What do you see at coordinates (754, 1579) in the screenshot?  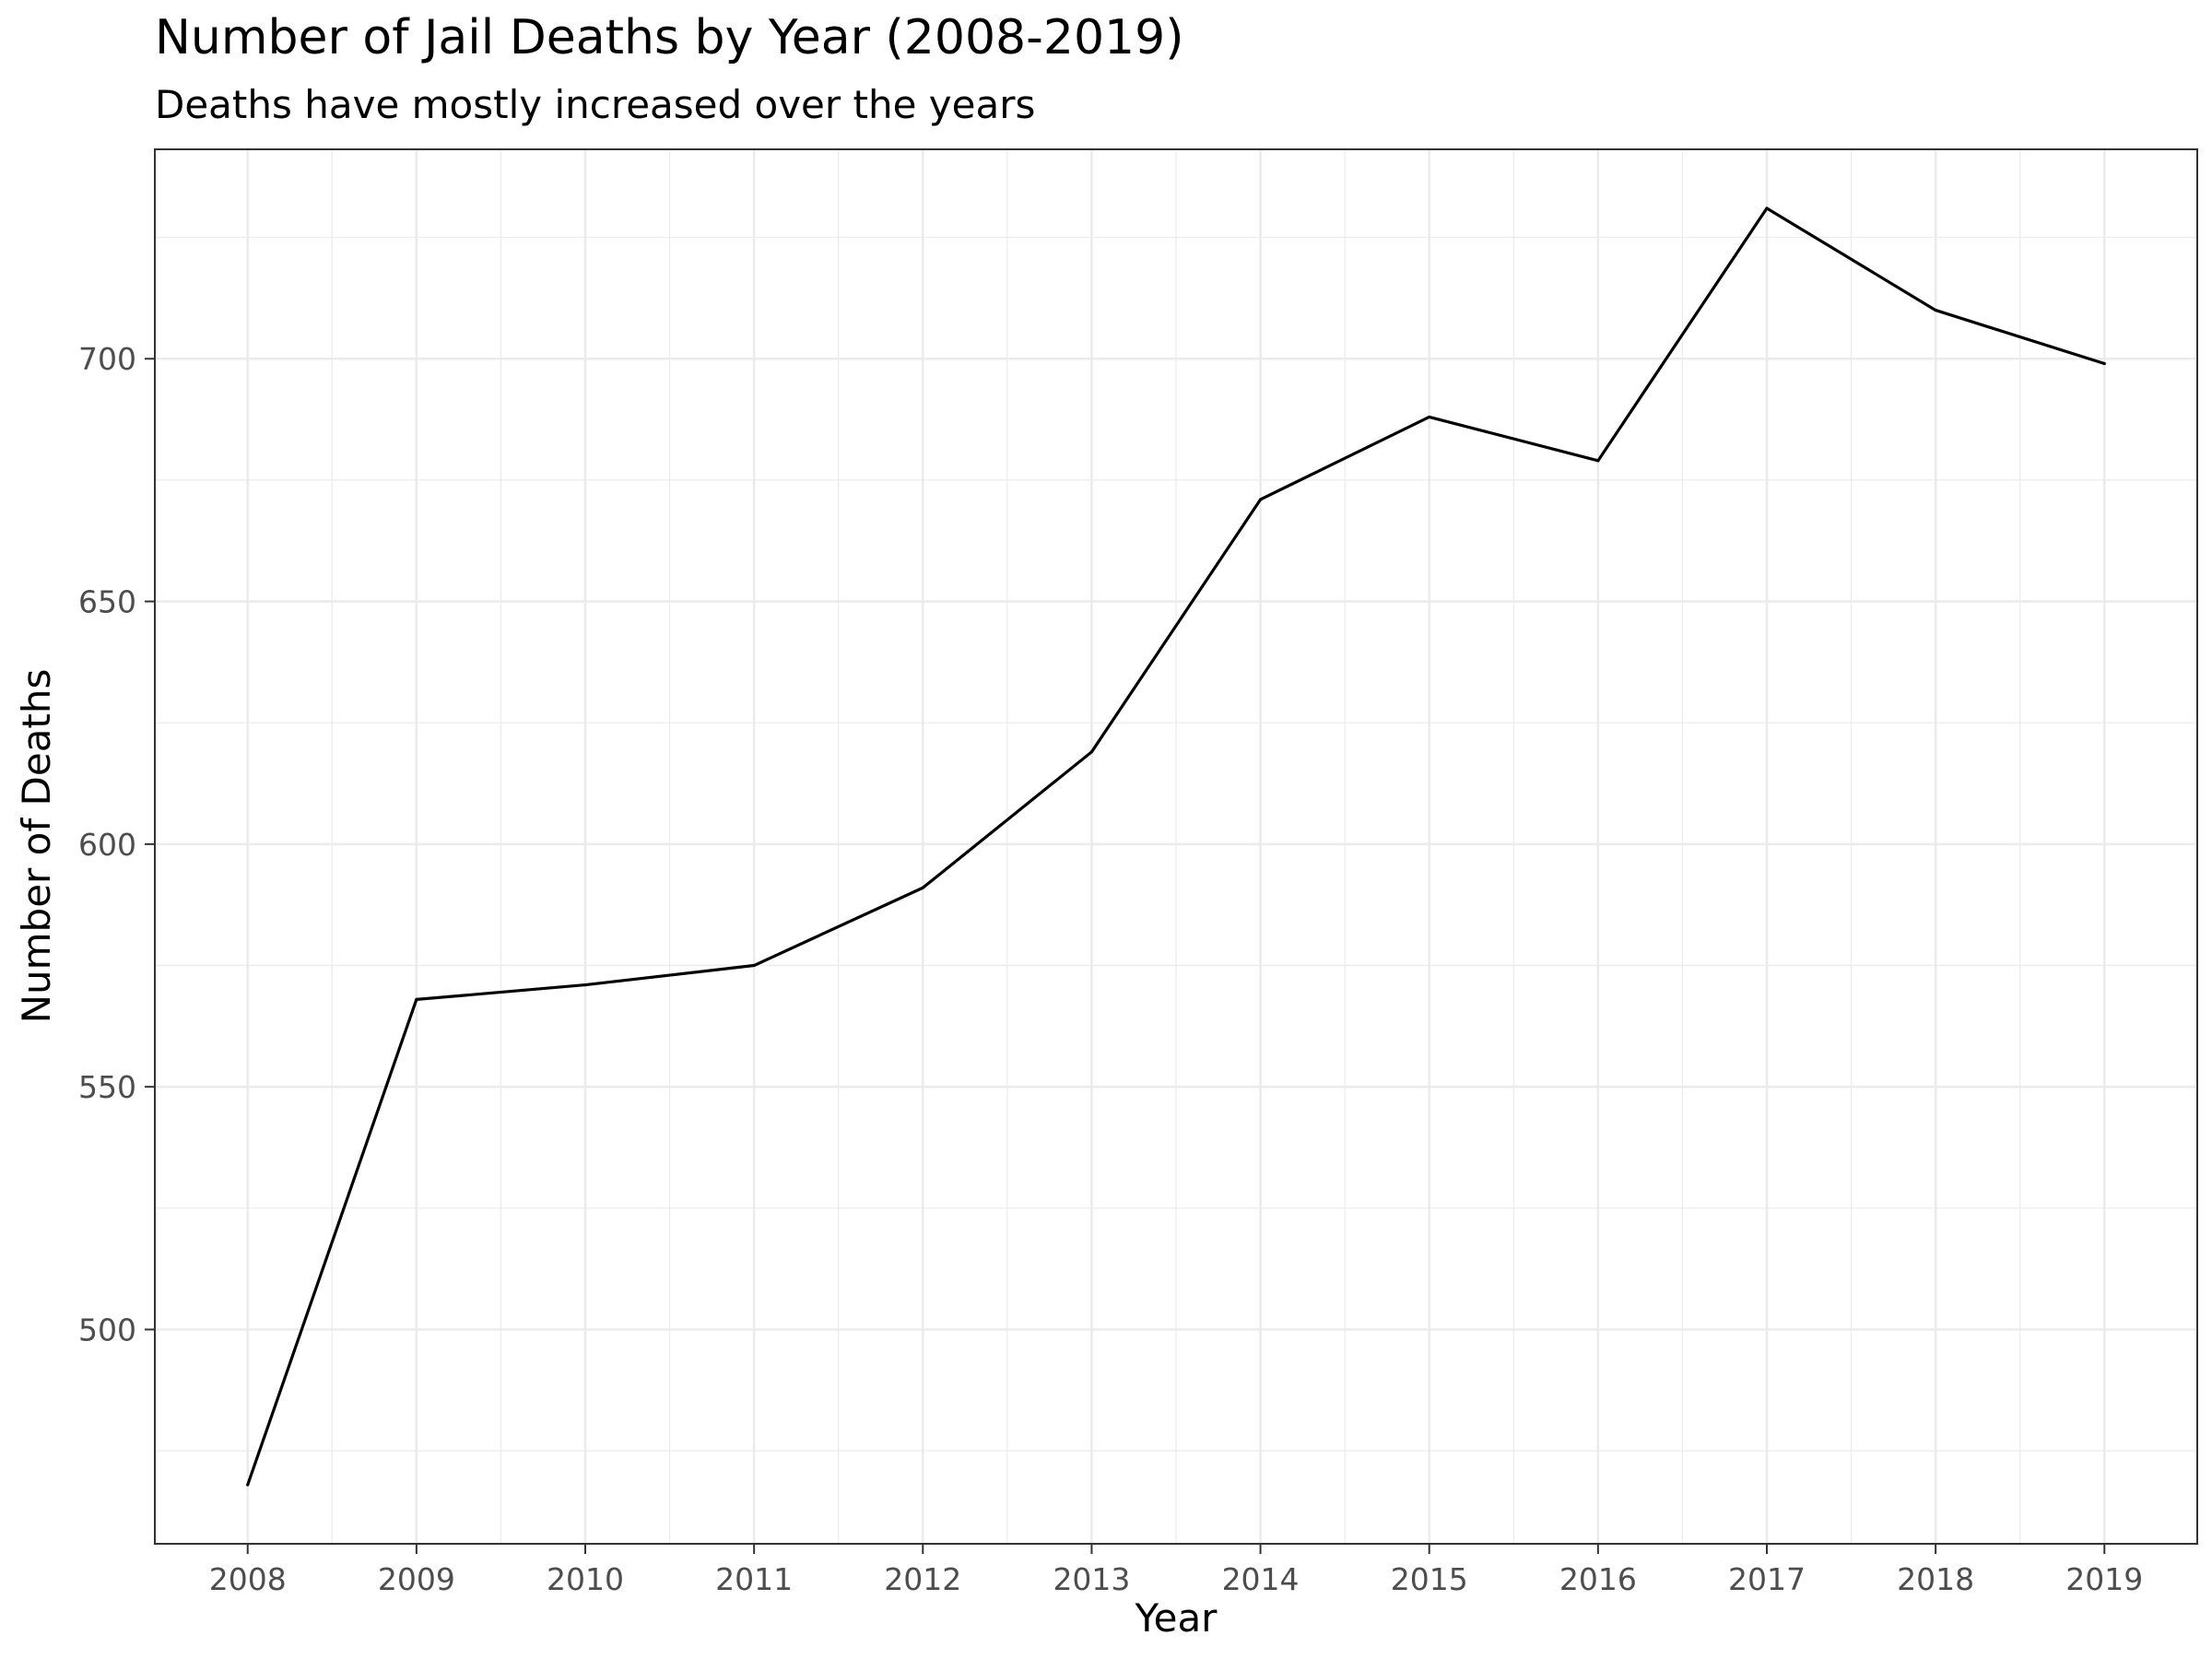 I see `x-tick-label: 2011` at bounding box center [754, 1579].